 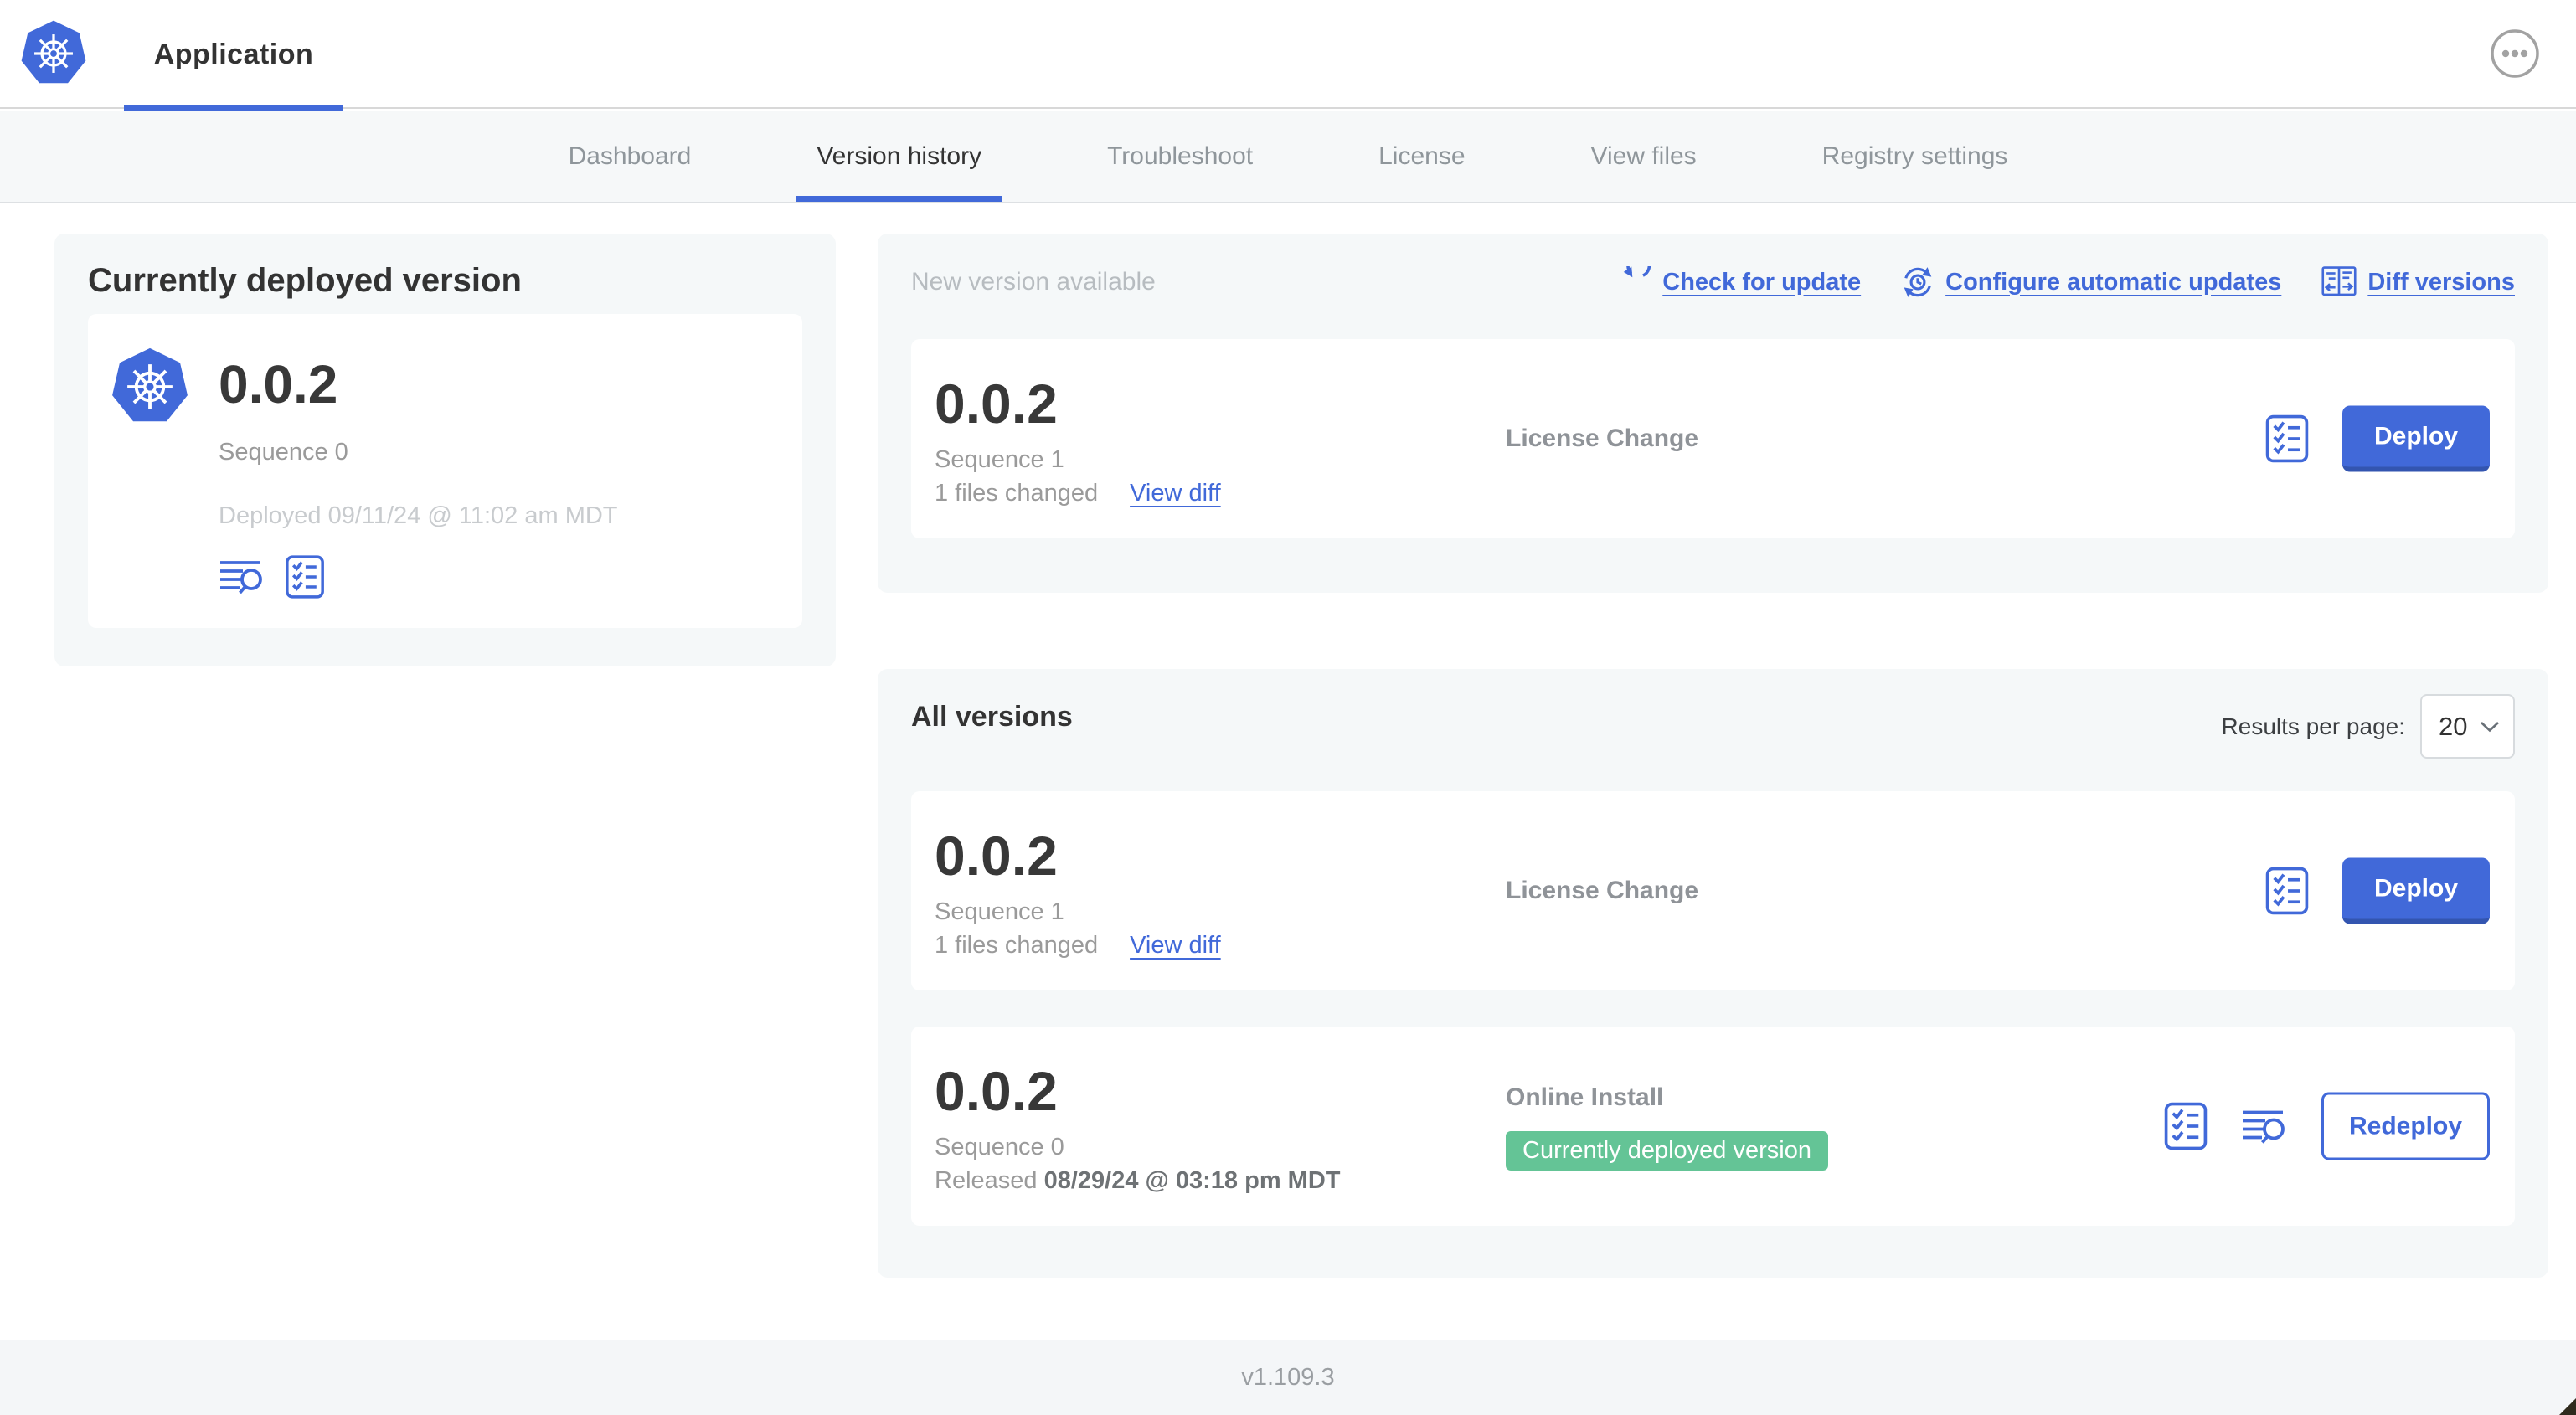 What do you see at coordinates (53, 53) in the screenshot?
I see `kubernetes-logo-icon` at bounding box center [53, 53].